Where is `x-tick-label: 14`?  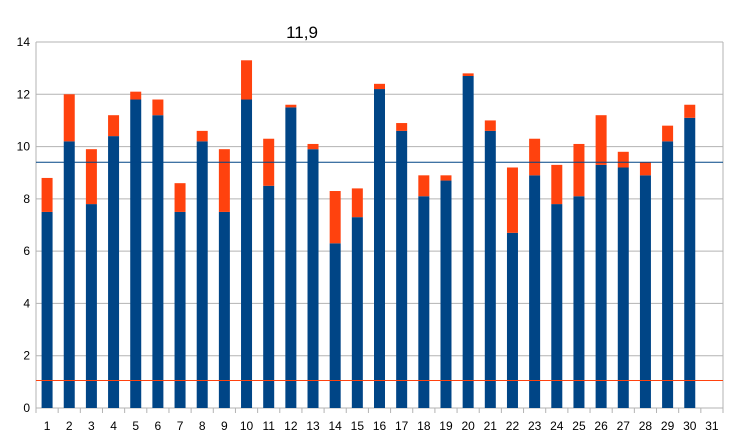 x-tick-label: 14 is located at coordinates (335, 426).